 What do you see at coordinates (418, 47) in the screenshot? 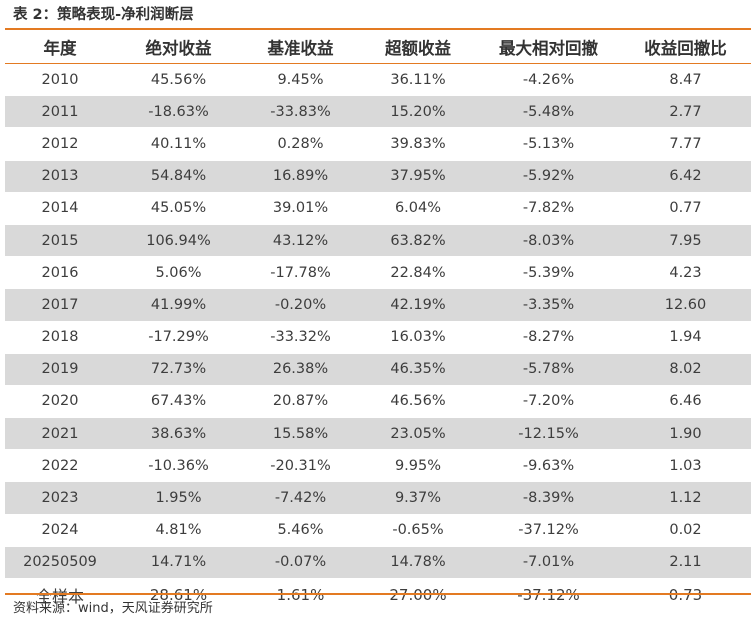
I see `header-excess-return: 超额收益` at bounding box center [418, 47].